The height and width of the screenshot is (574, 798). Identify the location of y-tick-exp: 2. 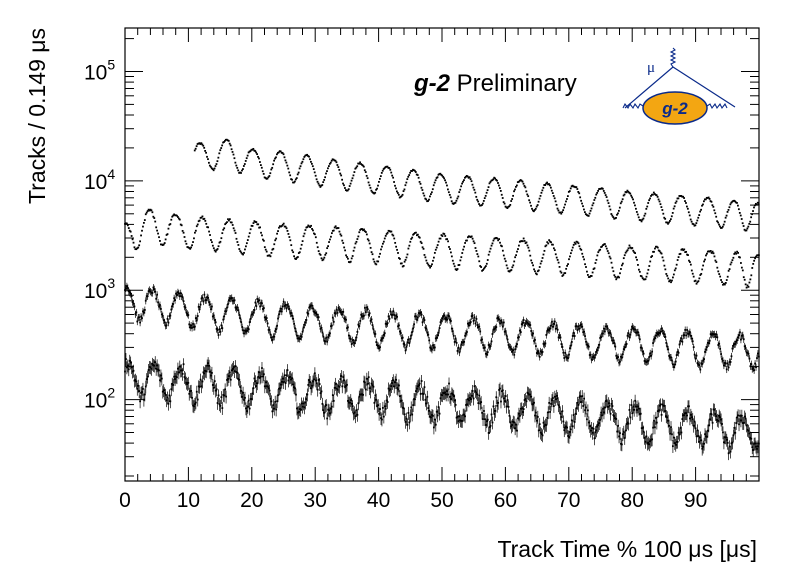
(111, 393).